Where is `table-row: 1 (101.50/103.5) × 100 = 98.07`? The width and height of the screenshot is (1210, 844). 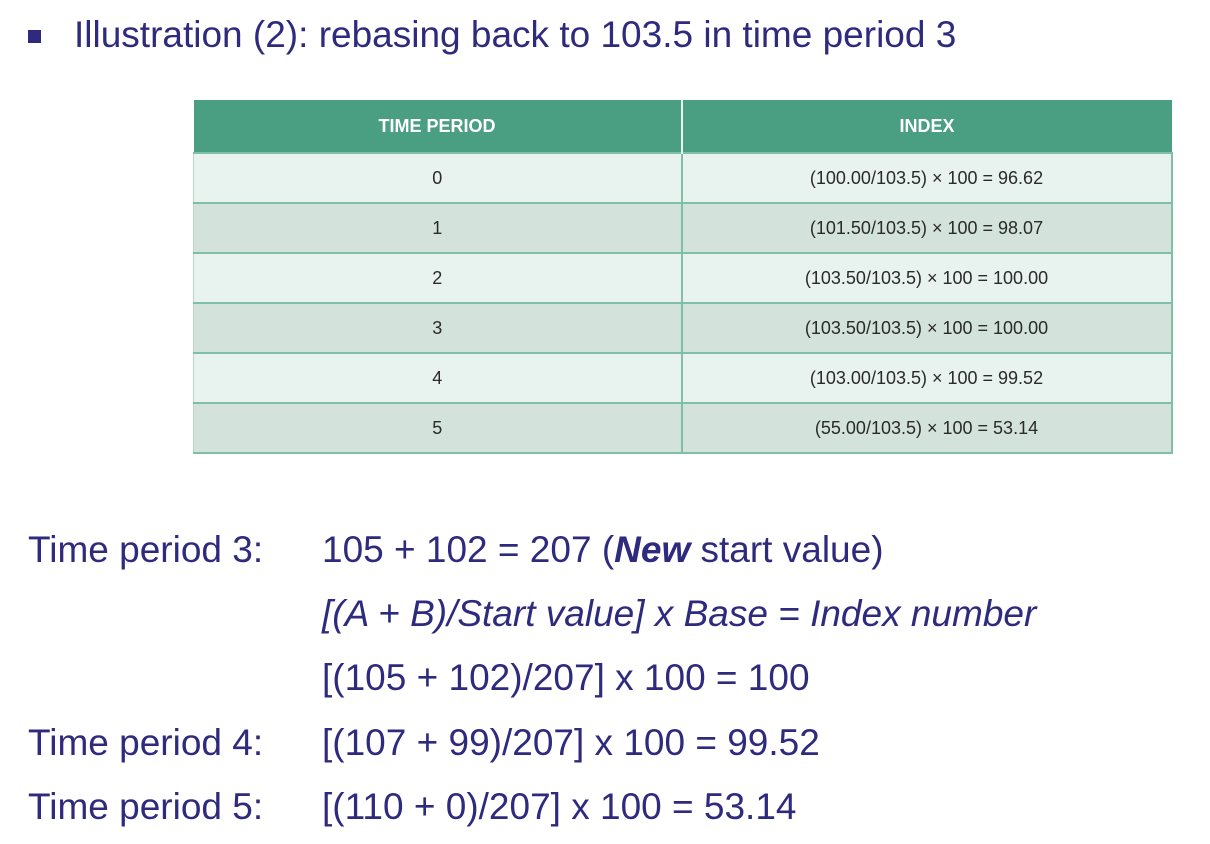 table-row: 1 (101.50/103.5) × 100 = 98.07 is located at coordinates (683, 227).